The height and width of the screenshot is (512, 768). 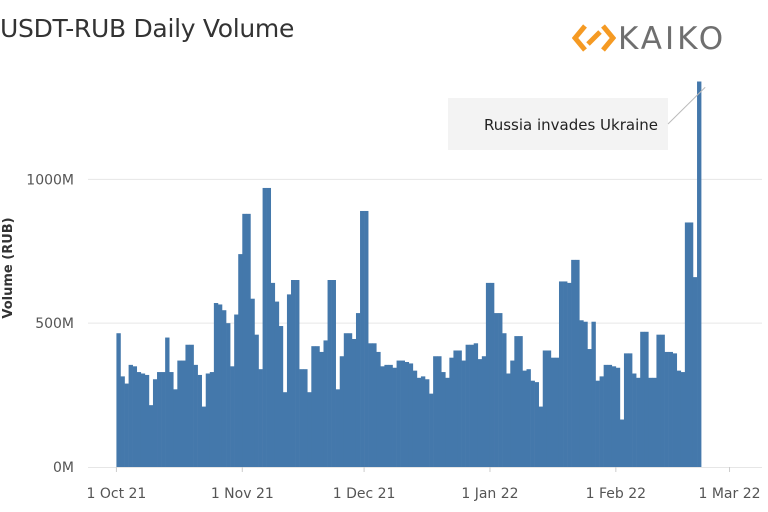 I want to click on logo-text: KAIKO, so click(x=672, y=39).